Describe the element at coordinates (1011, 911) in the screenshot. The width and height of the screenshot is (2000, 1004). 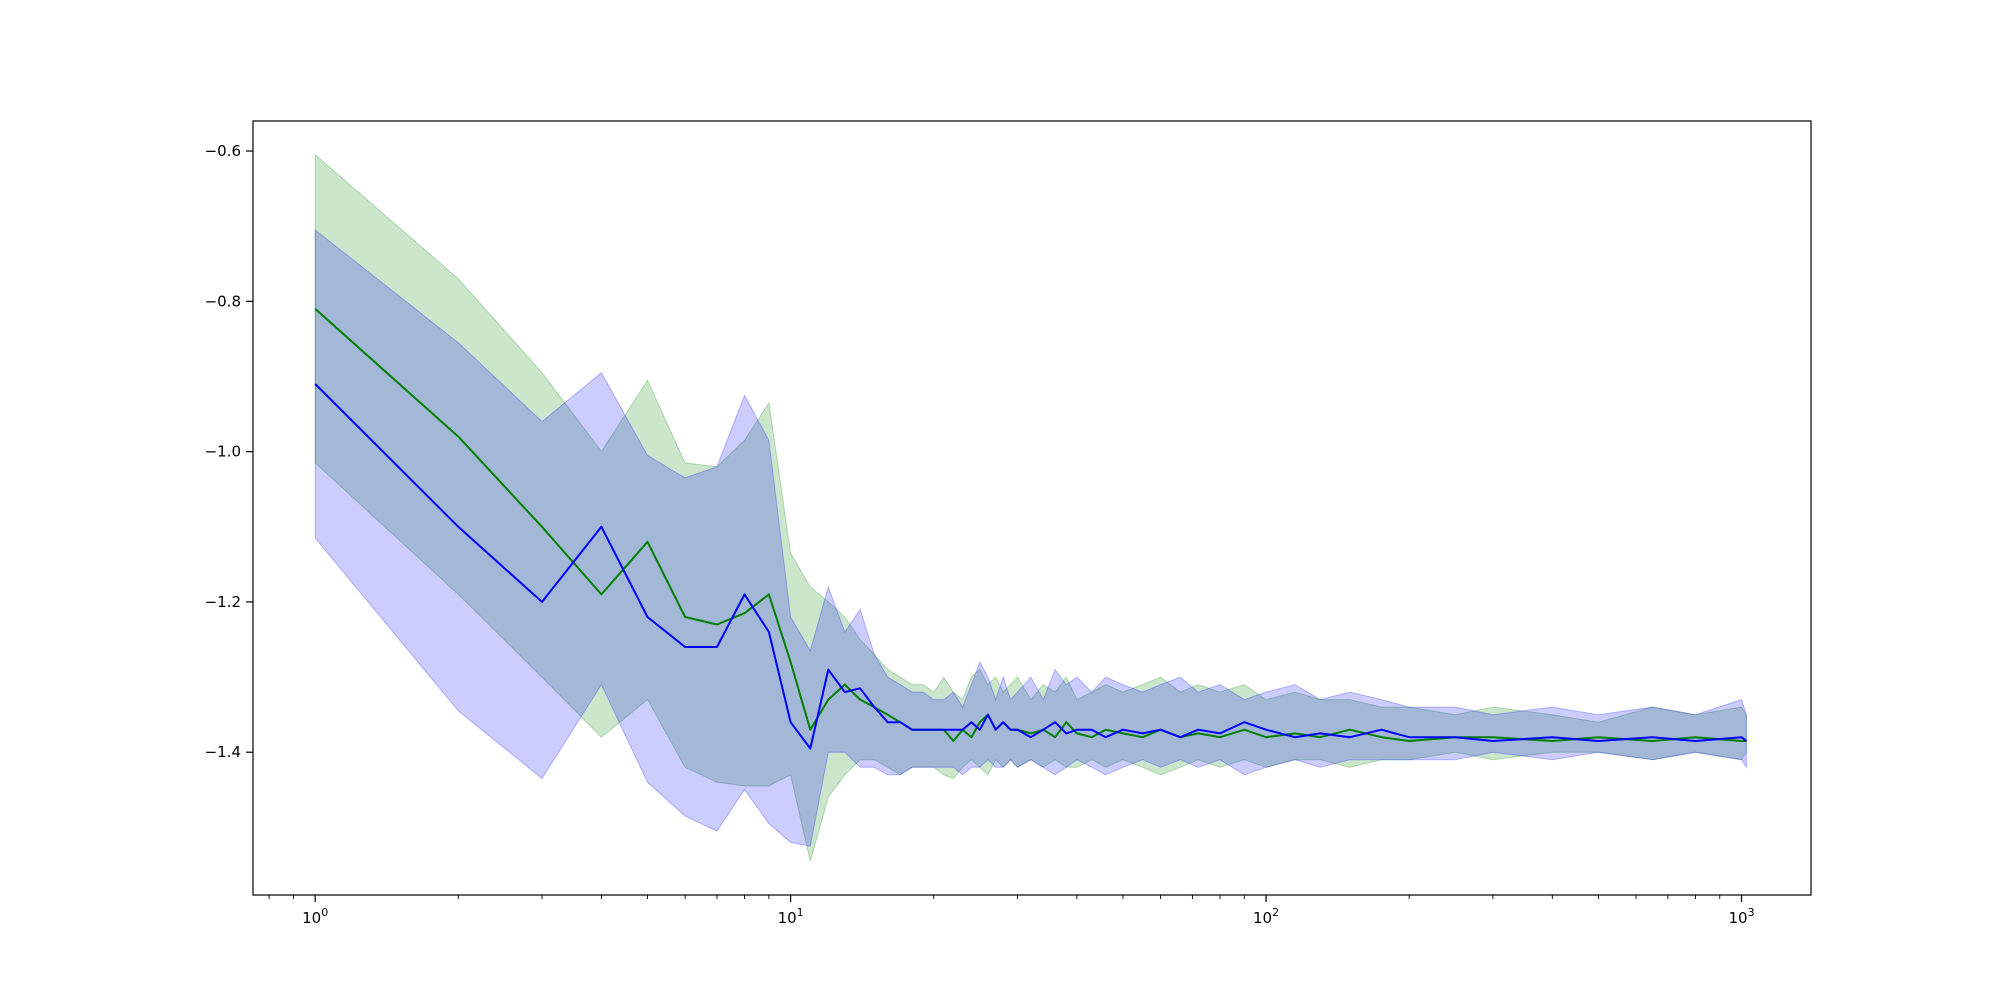
I see `x-axis: 10⁰ 10¹ 10² 10³` at that location.